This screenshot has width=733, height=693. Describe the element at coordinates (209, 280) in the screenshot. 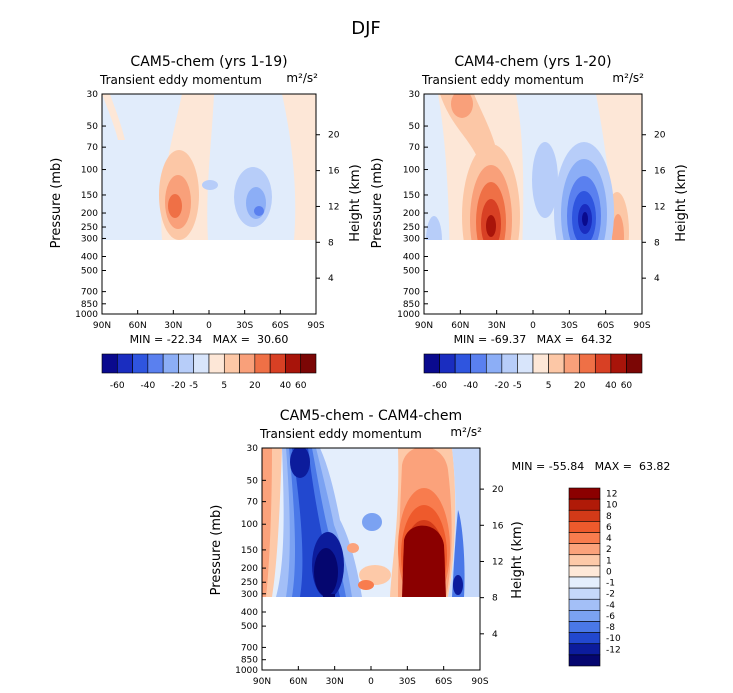

I see `panel1-topography-mask` at that location.